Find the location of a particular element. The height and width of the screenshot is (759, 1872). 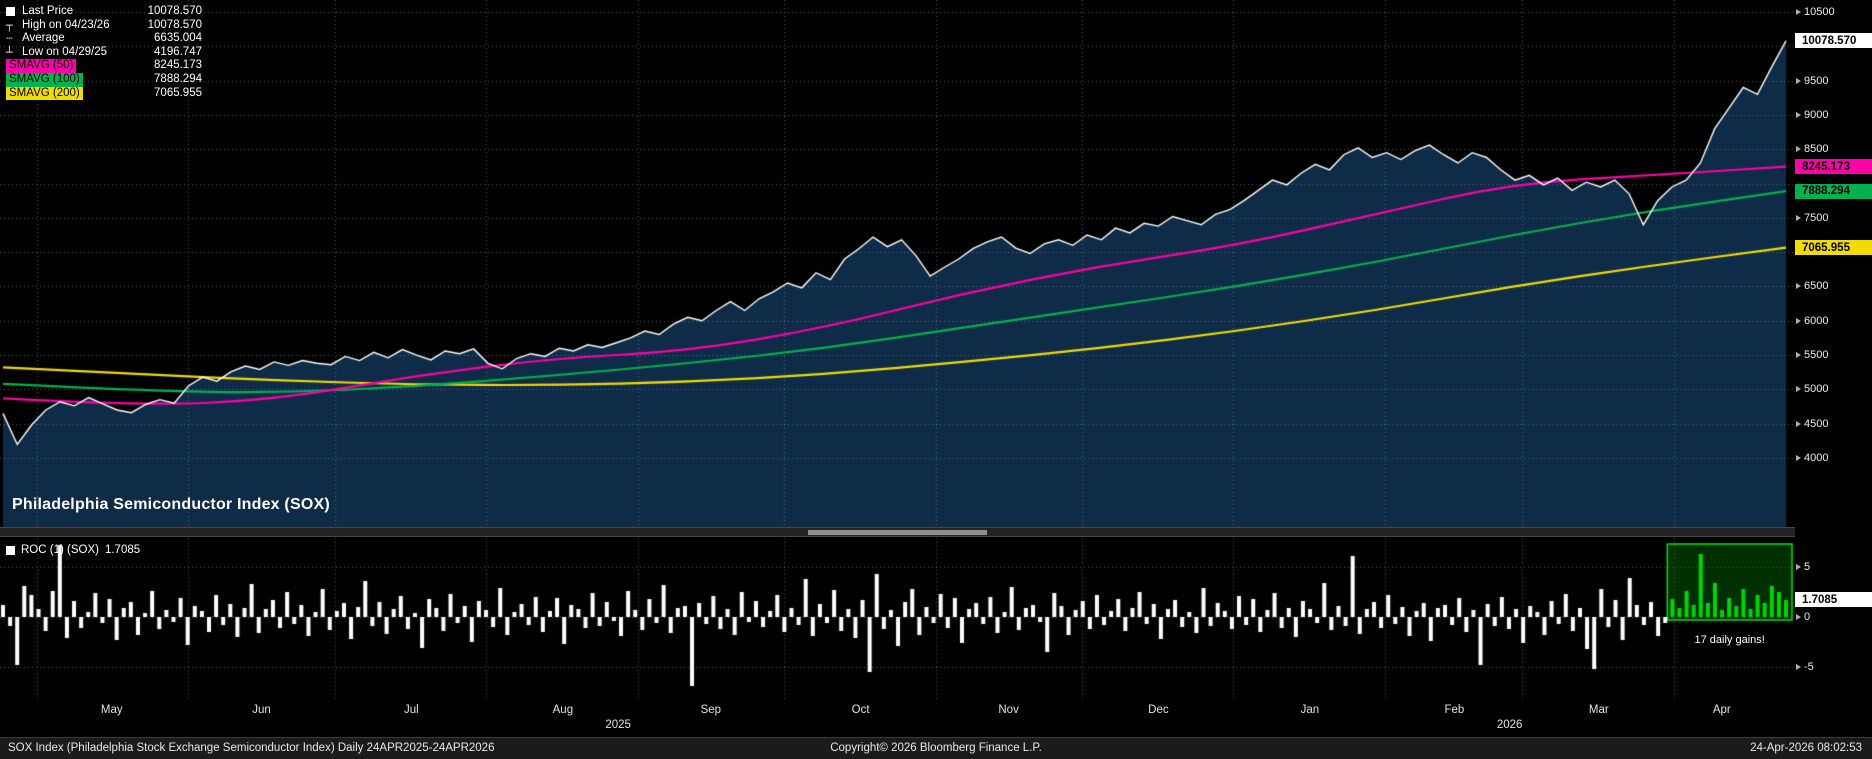

x-axis-month-apr: Apr is located at coordinates (1721, 710).